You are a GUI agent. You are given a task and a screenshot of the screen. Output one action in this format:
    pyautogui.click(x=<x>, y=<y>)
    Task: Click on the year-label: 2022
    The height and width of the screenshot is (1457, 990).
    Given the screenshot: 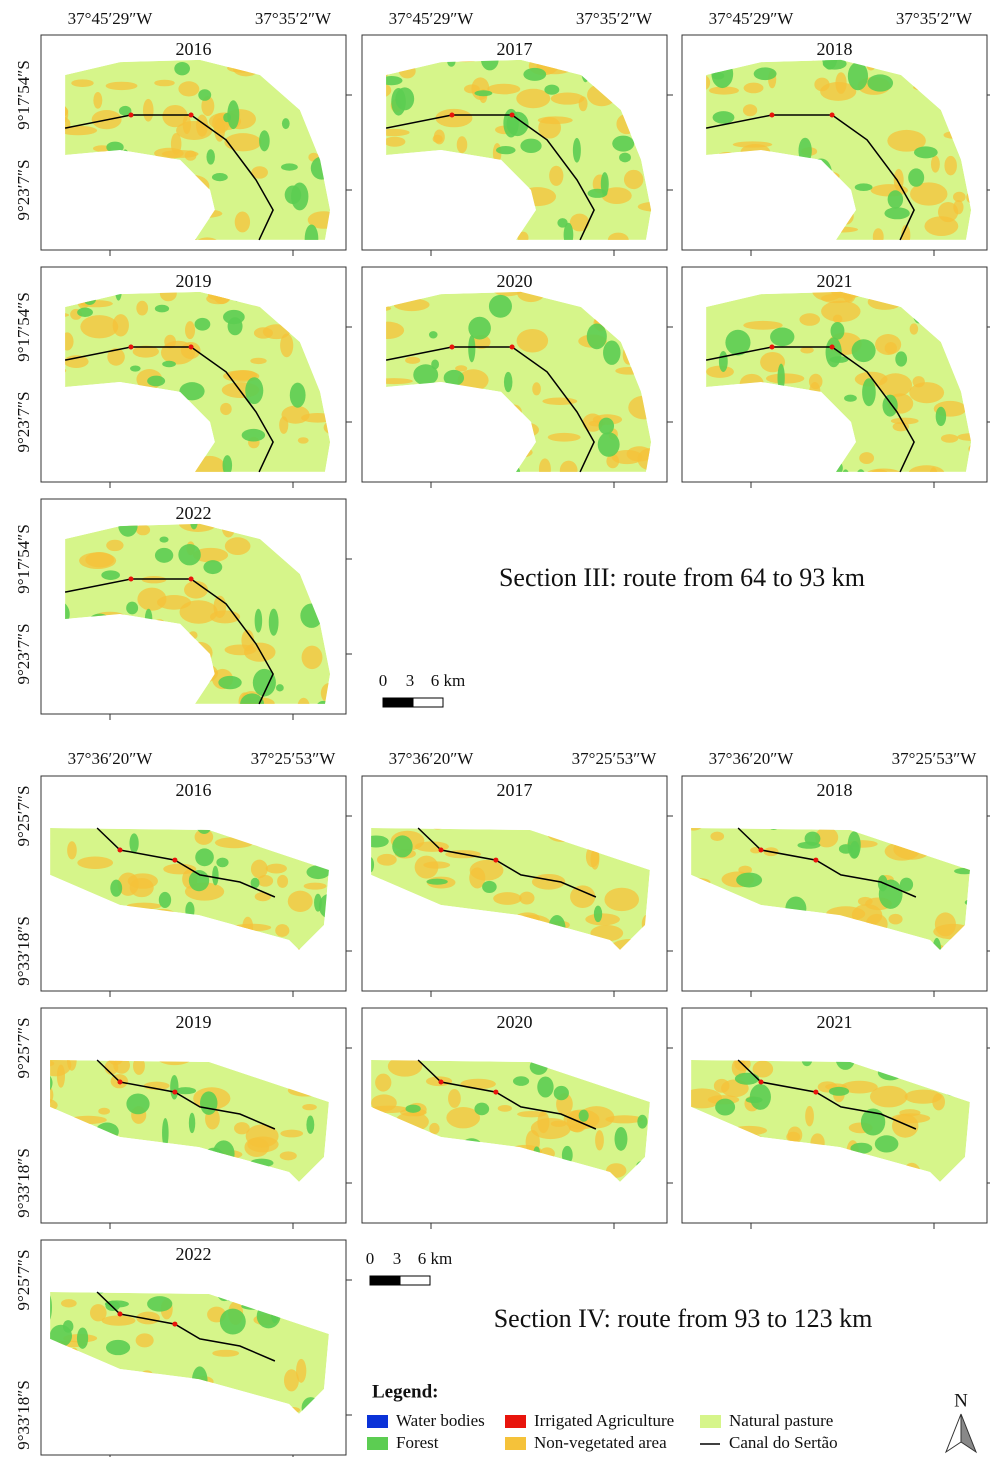 What is the action you would take?
    pyautogui.click(x=194, y=1254)
    